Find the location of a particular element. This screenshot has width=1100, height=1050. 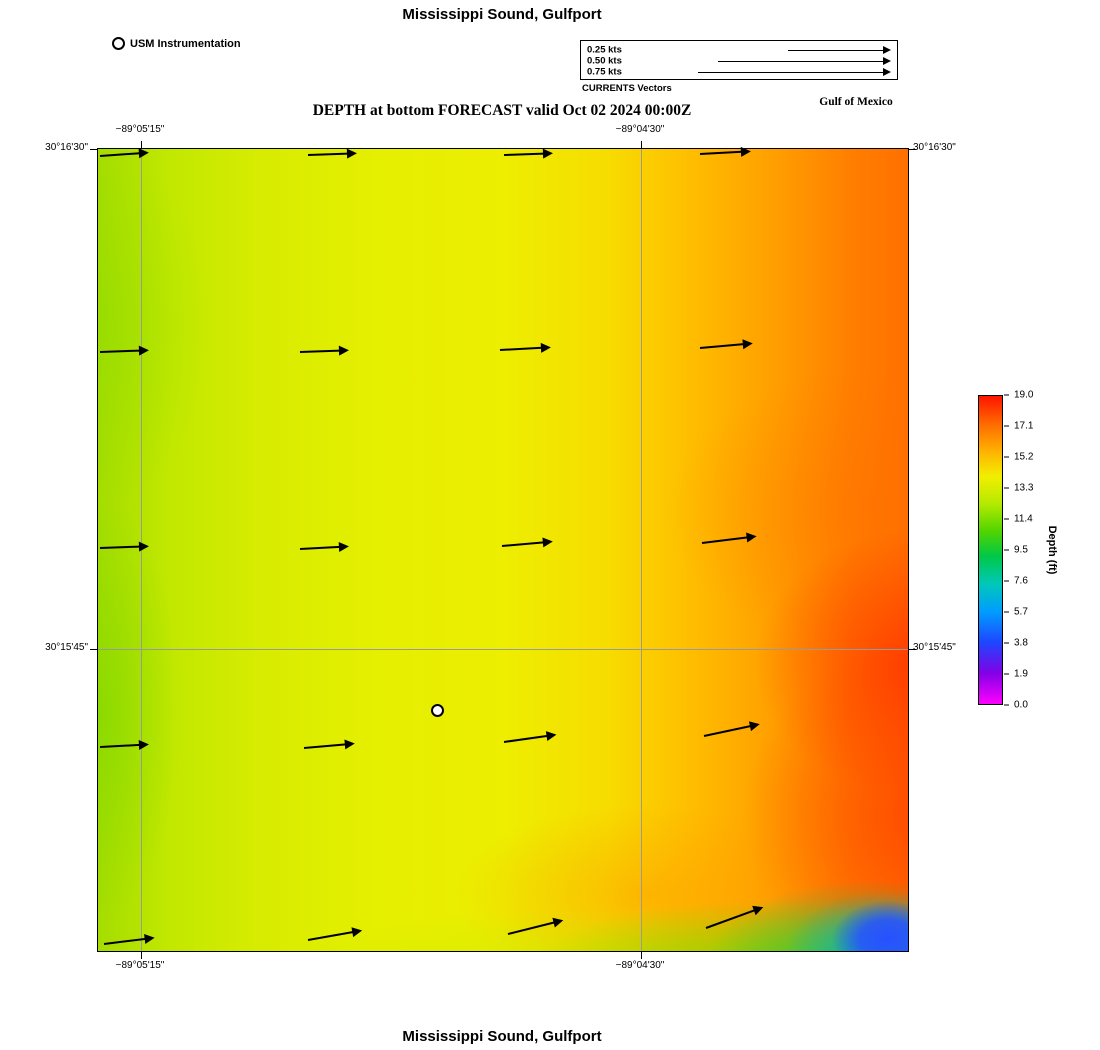

axis-tick-label-lat-right-south: 30°15'45" is located at coordinates (934, 647).